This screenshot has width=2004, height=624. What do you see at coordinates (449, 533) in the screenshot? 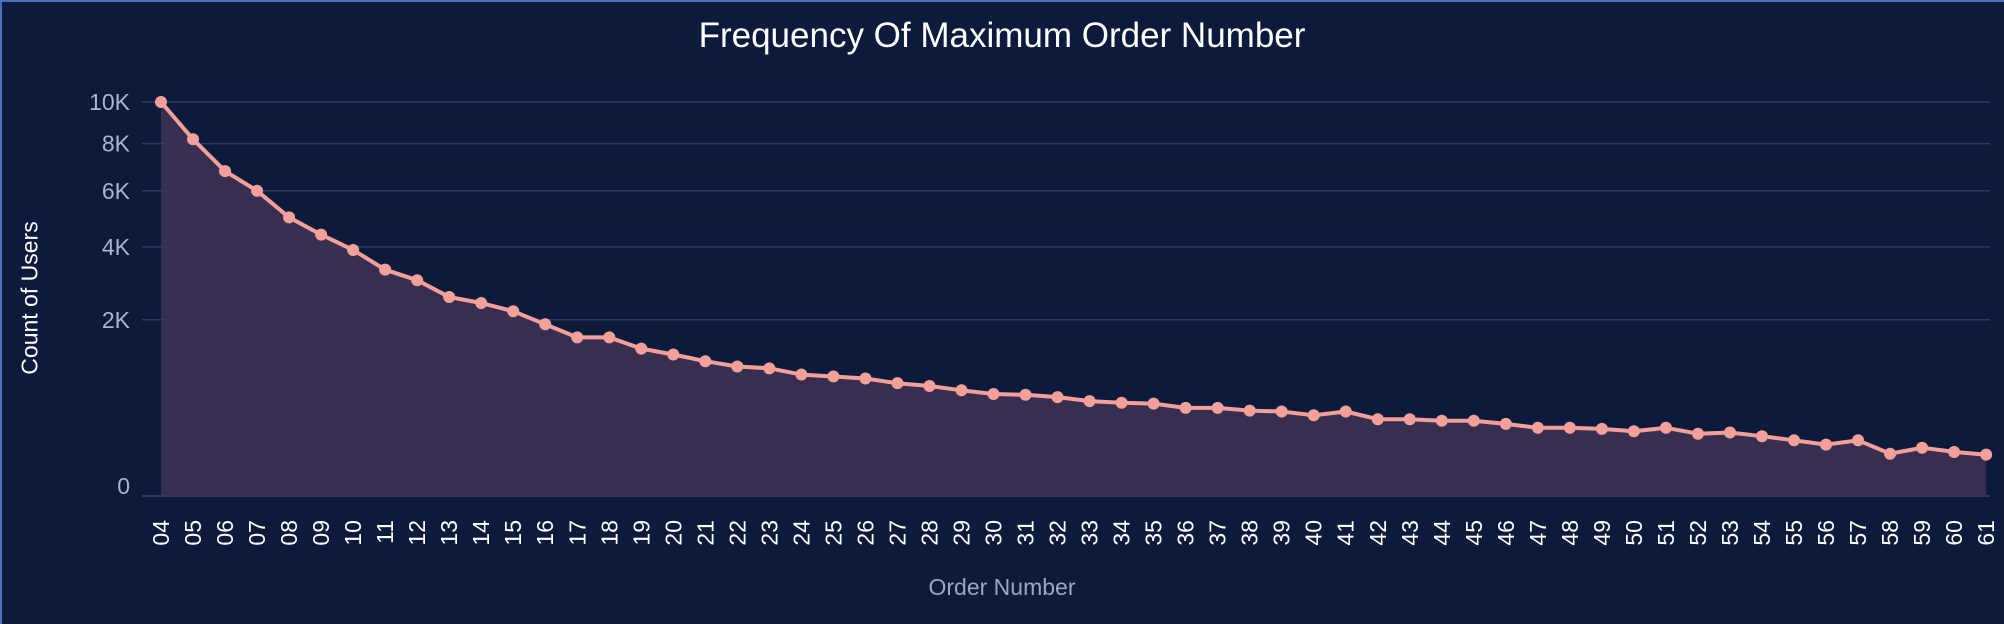
I see `x-tick-label: 13` at bounding box center [449, 533].